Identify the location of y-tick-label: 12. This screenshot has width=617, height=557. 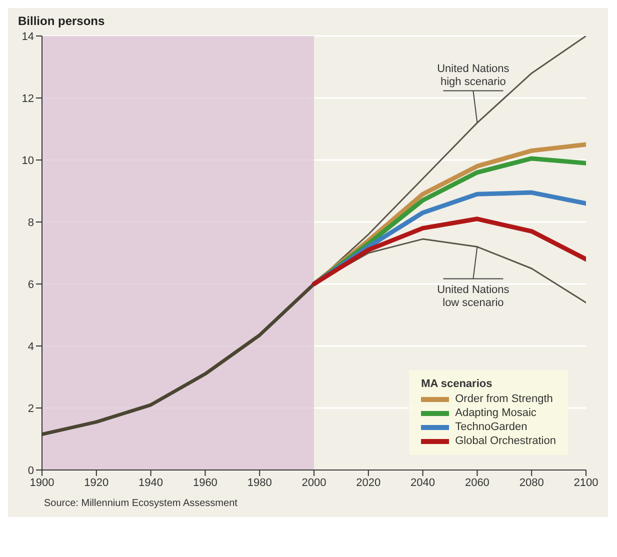
(28, 98).